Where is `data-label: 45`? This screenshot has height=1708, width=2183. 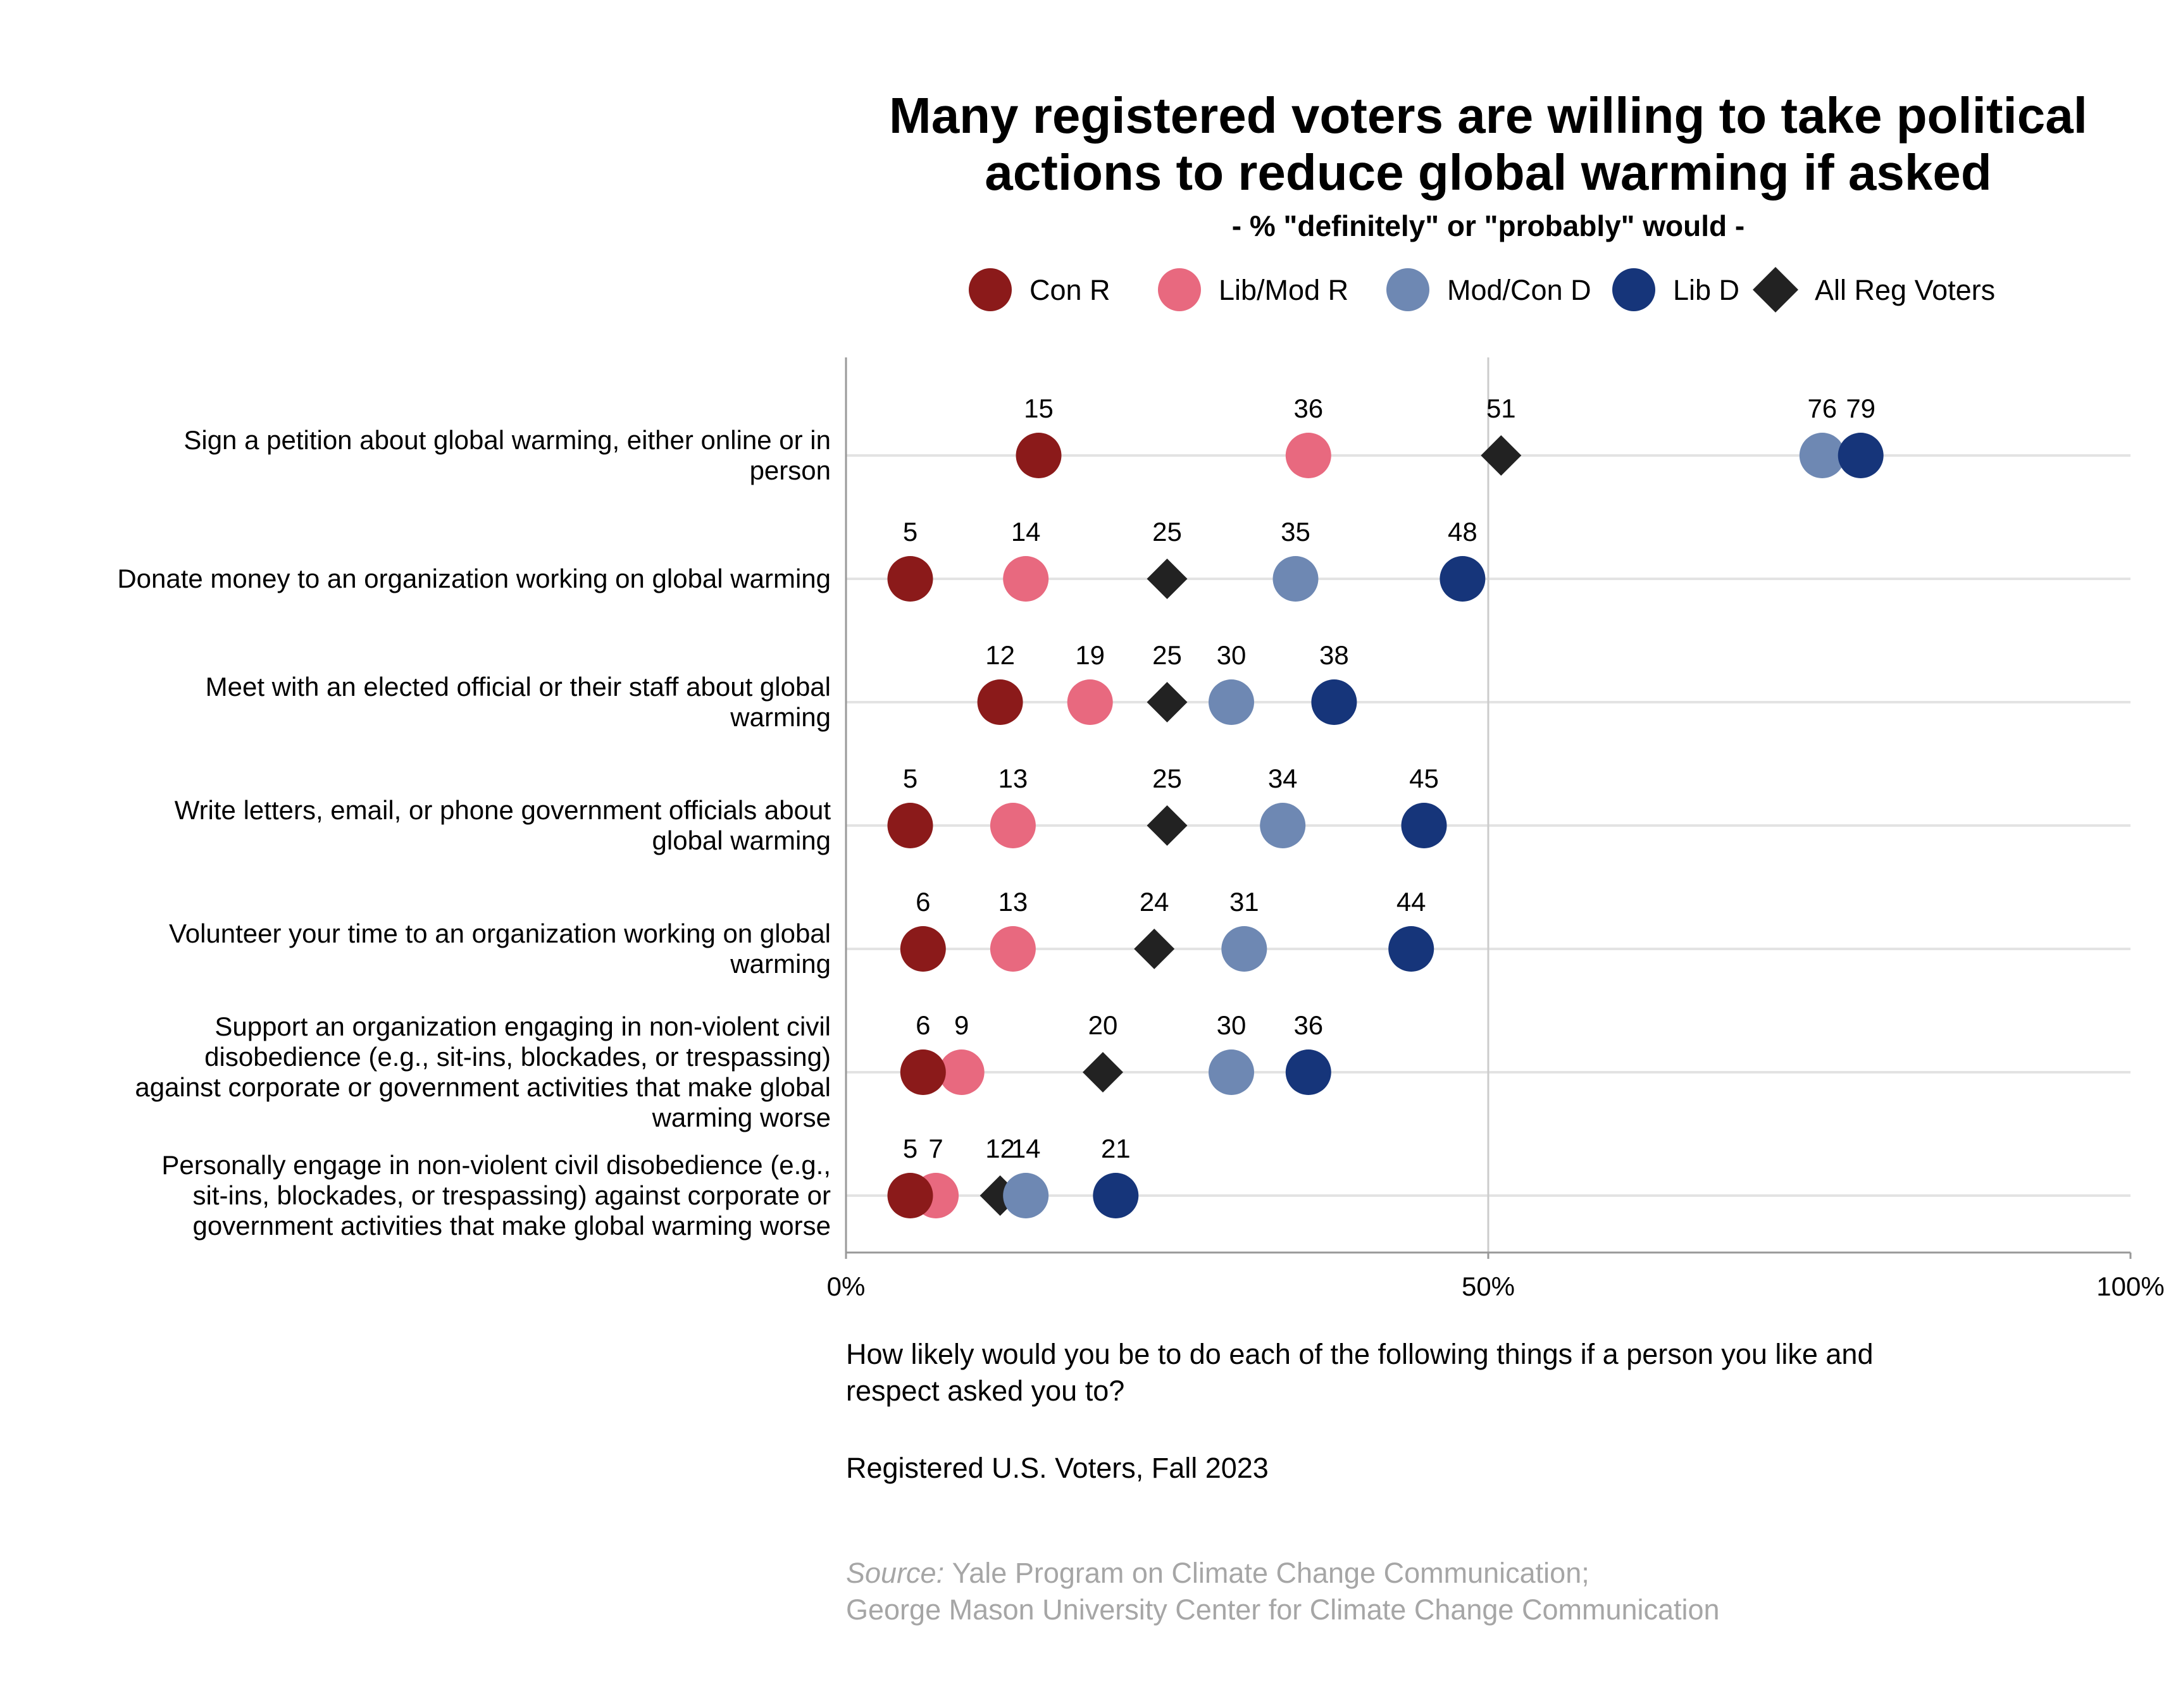
data-label: 45 is located at coordinates (1424, 778).